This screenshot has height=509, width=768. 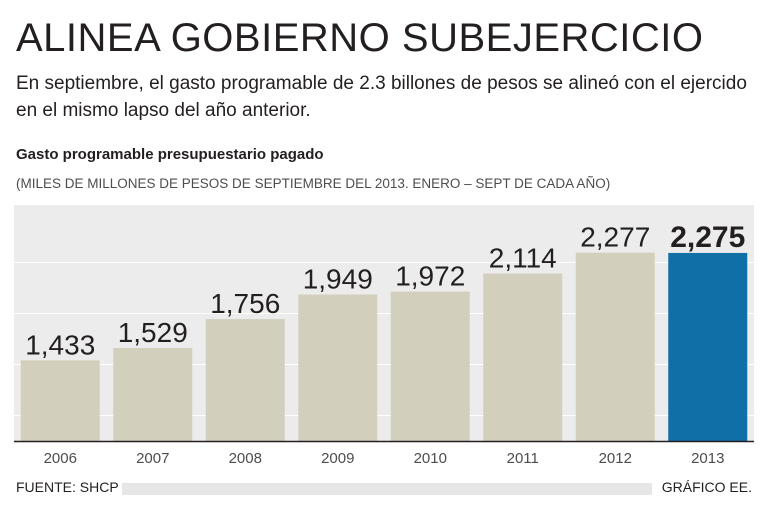 I want to click on bar-2010, so click(x=430, y=366).